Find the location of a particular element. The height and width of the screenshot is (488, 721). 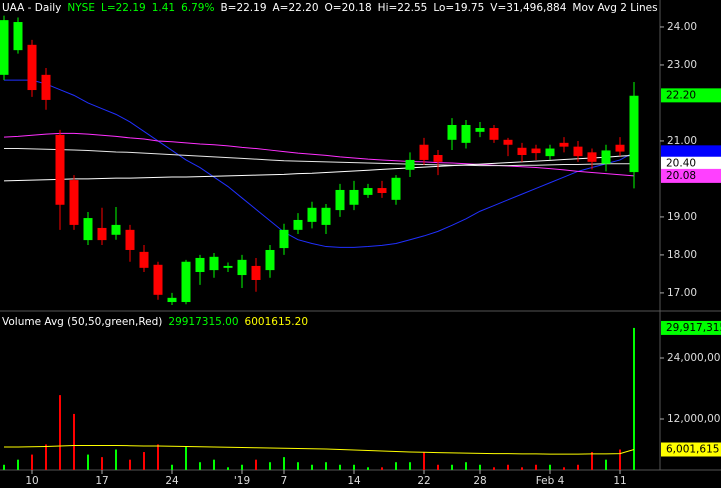

header-item: Mov Avg 2 Lines (Close,20 is located at coordinates (615, 8).